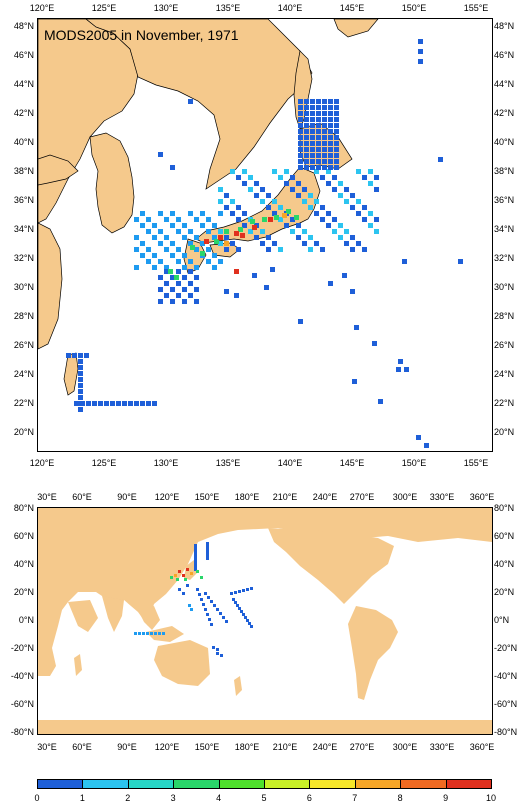 The width and height of the screenshot is (529, 808). What do you see at coordinates (400, 798) in the screenshot?
I see `colorbar-label: 8` at bounding box center [400, 798].